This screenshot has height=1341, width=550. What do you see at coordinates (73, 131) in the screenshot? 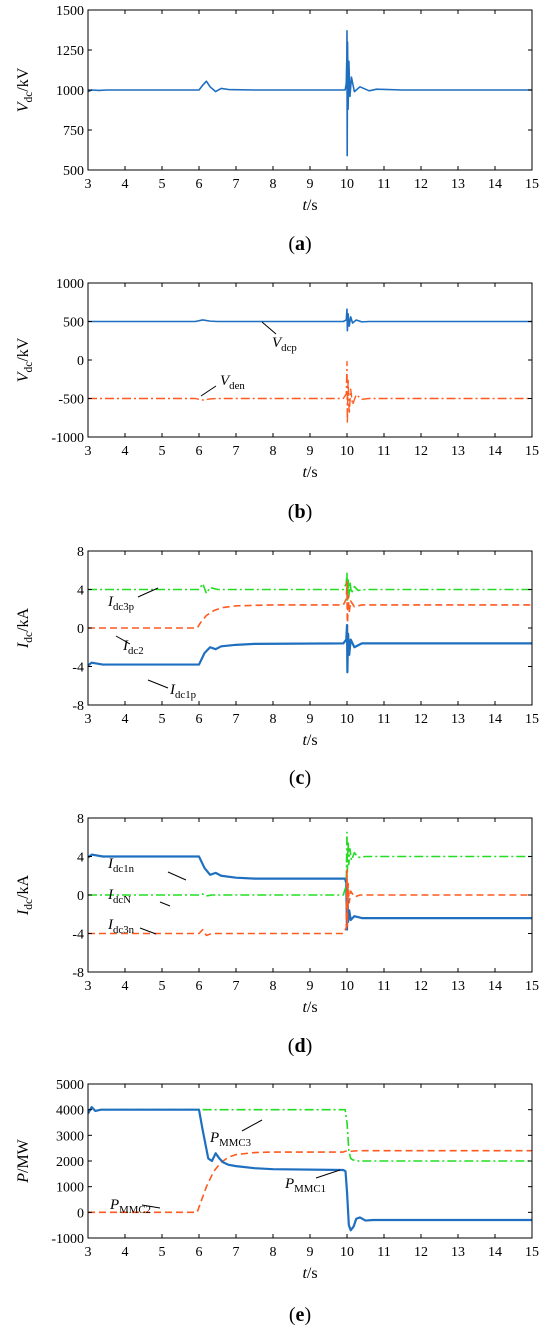
I see `y-tick-label: 750` at bounding box center [73, 131].